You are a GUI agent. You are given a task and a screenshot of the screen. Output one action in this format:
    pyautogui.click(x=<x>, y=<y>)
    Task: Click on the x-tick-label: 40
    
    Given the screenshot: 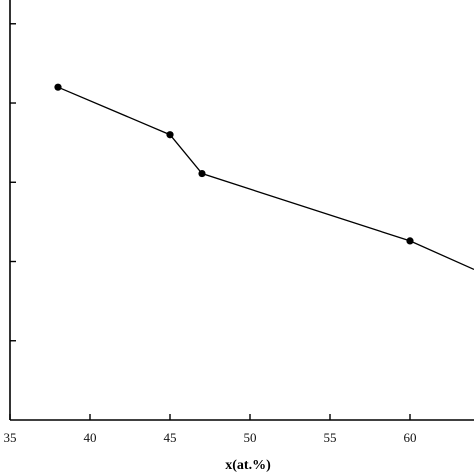 What is the action you would take?
    pyautogui.click(x=90, y=437)
    